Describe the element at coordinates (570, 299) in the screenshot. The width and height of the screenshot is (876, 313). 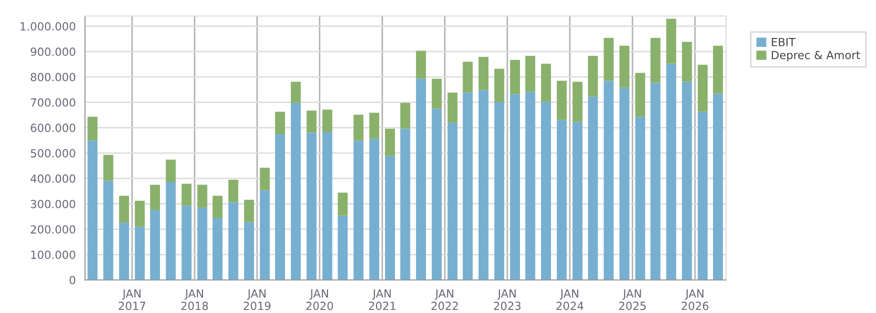
I see `x-tick-label: JAN 2024` at that location.